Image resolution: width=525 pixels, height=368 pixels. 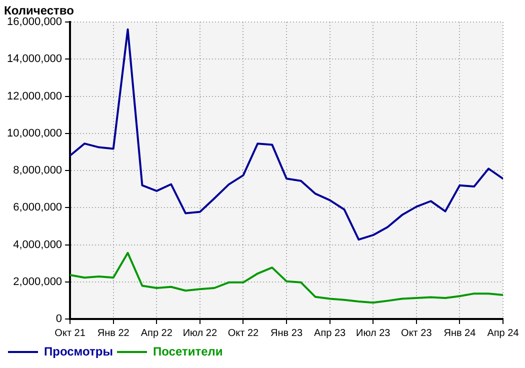 I want to click on y-tick-label: 14,000,000, so click(x=34, y=59).